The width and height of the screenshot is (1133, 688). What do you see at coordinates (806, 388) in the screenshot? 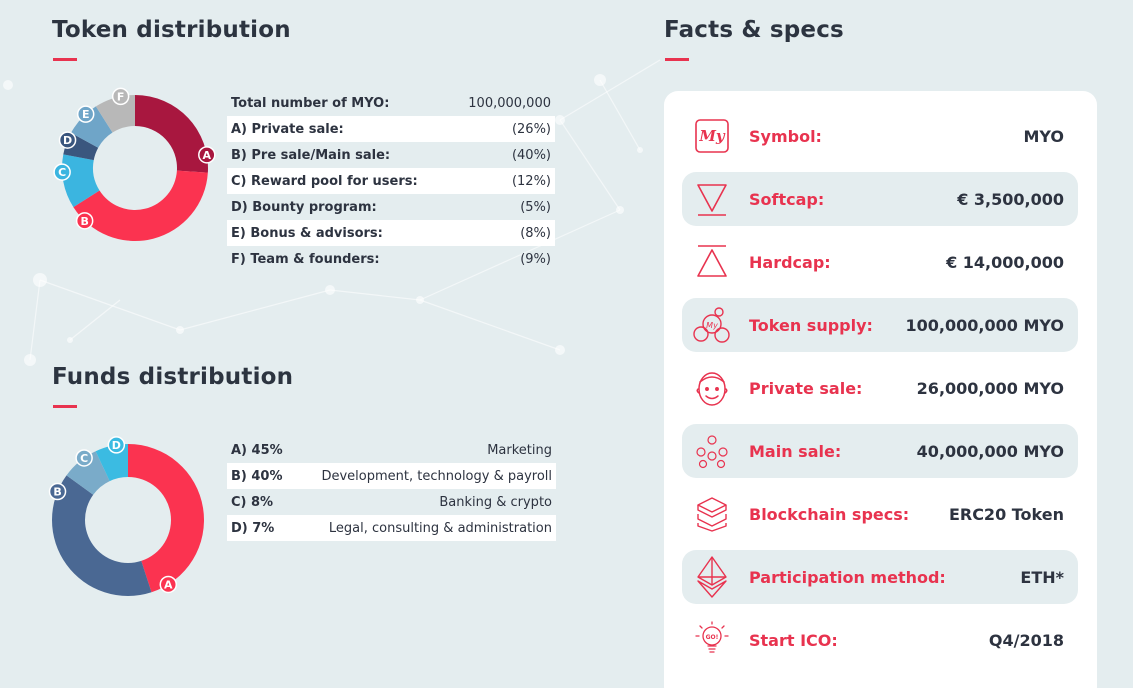
I see `fact-label: Private sale:` at bounding box center [806, 388].